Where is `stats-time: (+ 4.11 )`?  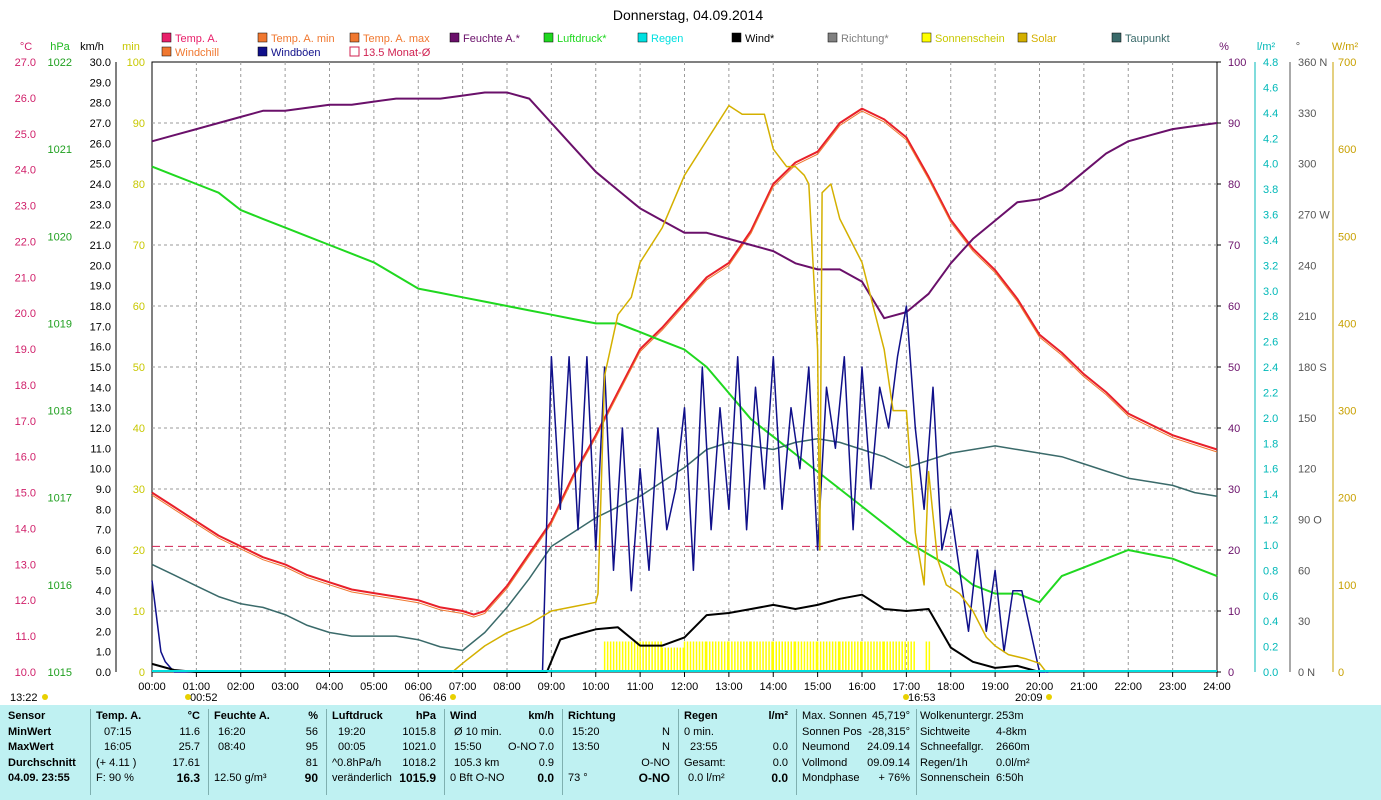 stats-time: (+ 4.11 ) is located at coordinates (116, 762).